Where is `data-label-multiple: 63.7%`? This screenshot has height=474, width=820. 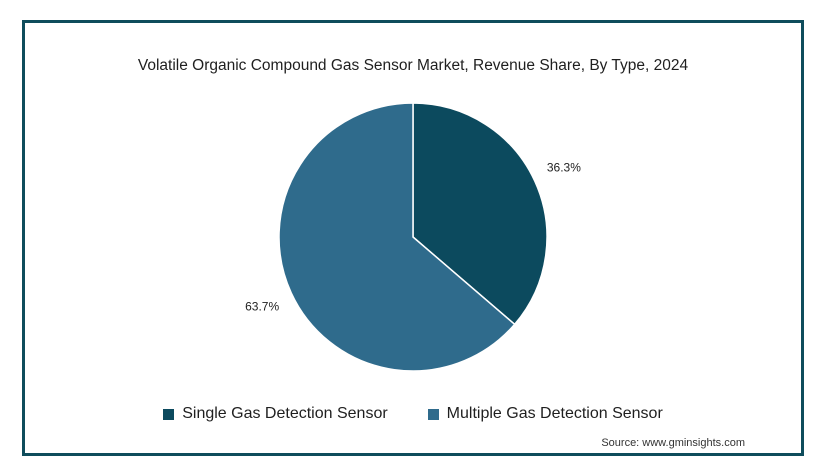
data-label-multiple: 63.7% is located at coordinates (262, 306).